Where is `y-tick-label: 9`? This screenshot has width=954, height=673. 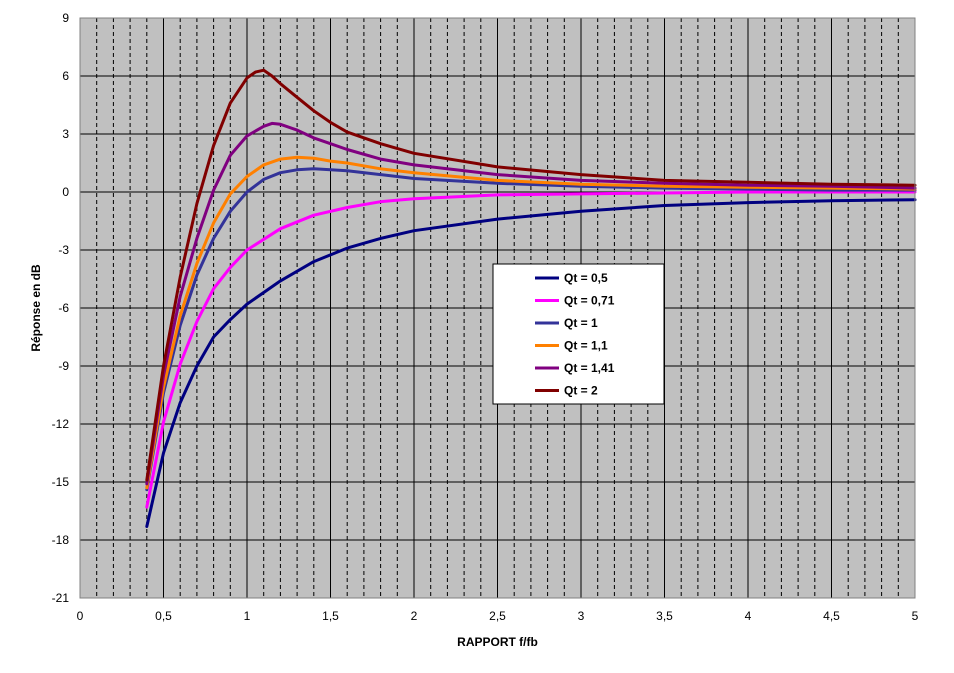 y-tick-label: 9 is located at coordinates (65, 18).